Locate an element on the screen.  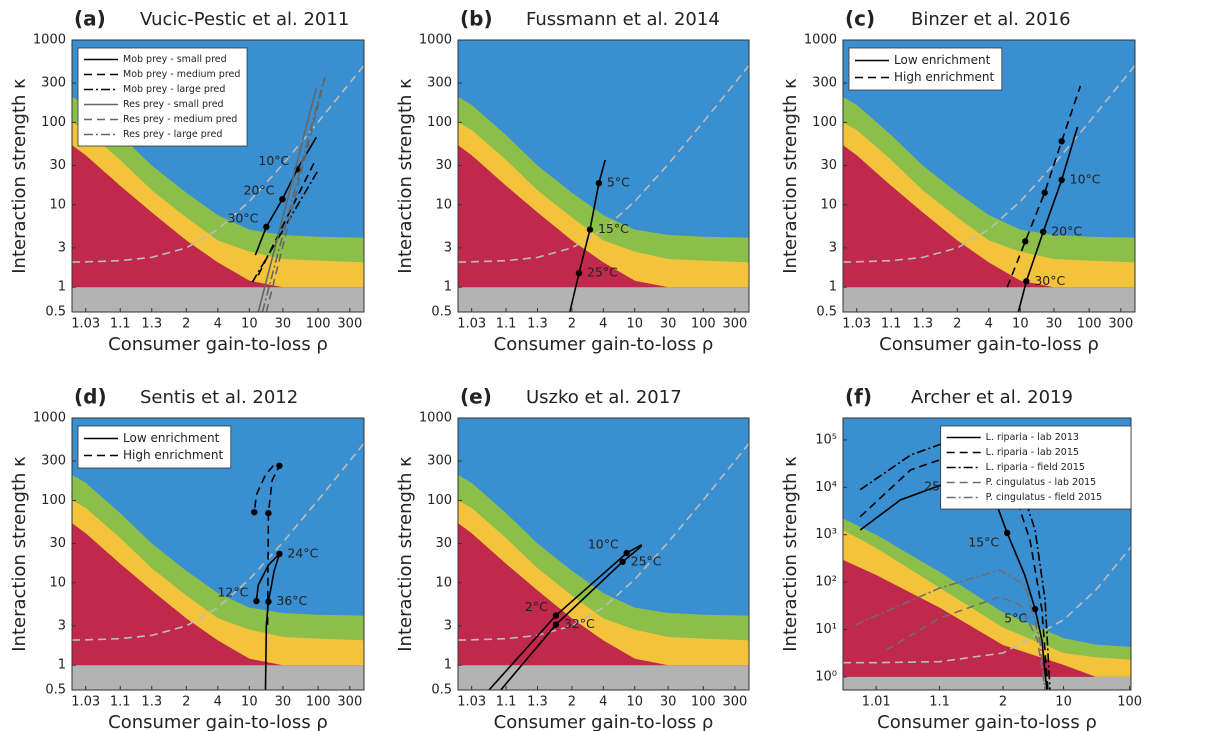
panel-letter: (a) is located at coordinates (90, 19).